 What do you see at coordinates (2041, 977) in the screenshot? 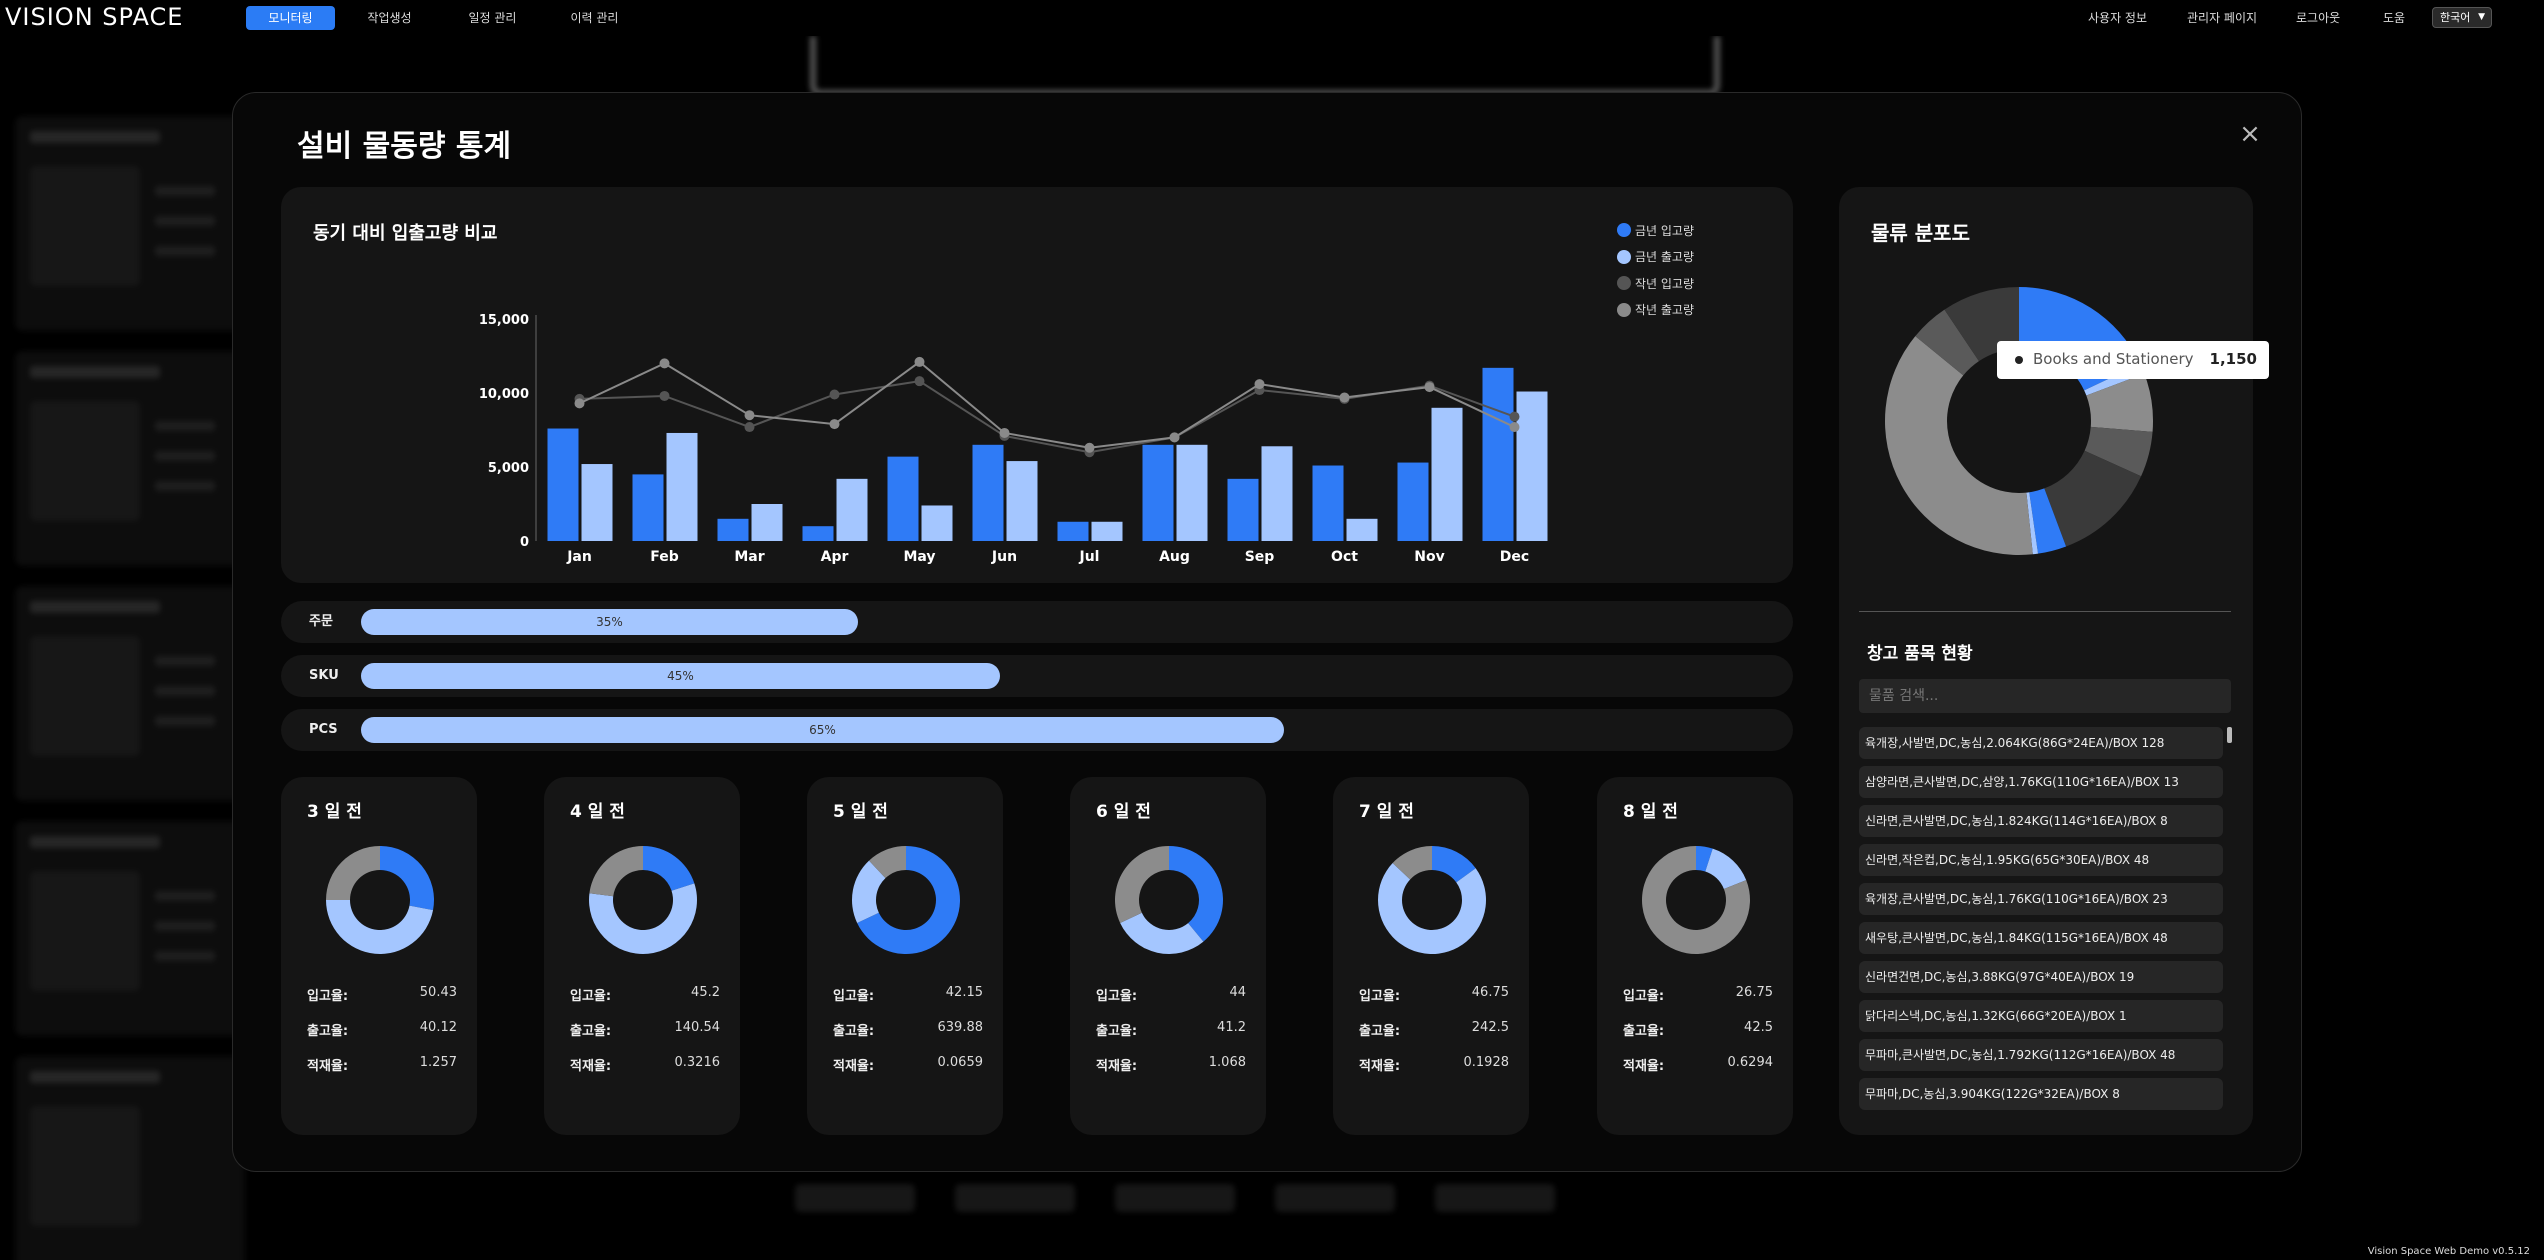
I see `list-item: 신라면건면,DC,농심,3.88KG(97G*40EA)/BOX 19` at bounding box center [2041, 977].